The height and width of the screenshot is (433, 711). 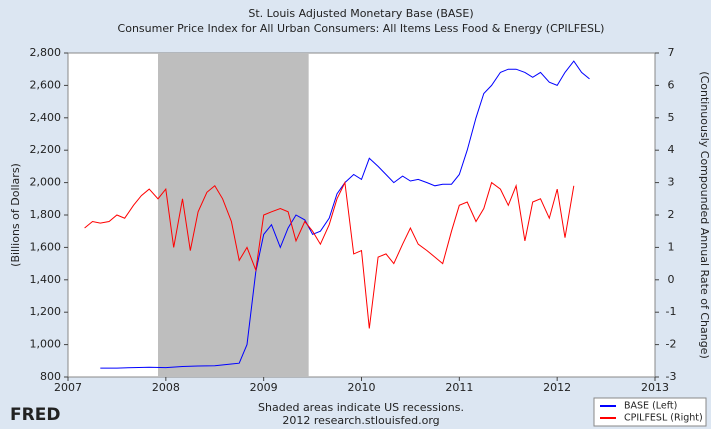 What do you see at coordinates (46, 149) in the screenshot?
I see `y-tick-label: 2,200` at bounding box center [46, 149].